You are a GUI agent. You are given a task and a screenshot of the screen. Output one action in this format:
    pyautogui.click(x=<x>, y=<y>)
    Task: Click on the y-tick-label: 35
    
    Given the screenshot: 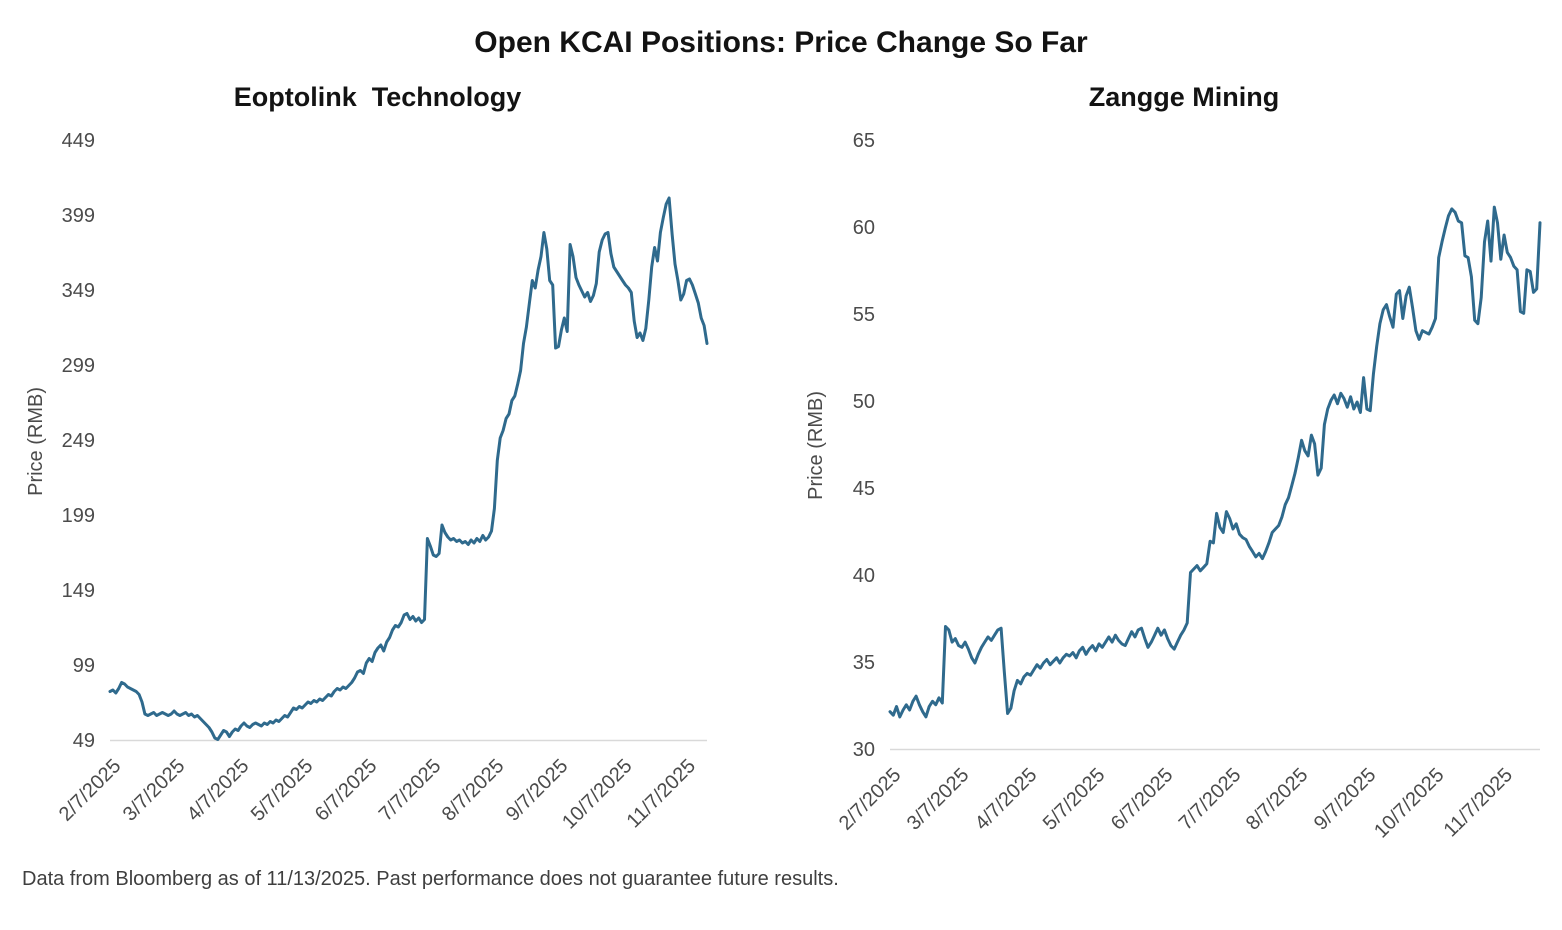 What is the action you would take?
    pyautogui.click(x=863, y=663)
    